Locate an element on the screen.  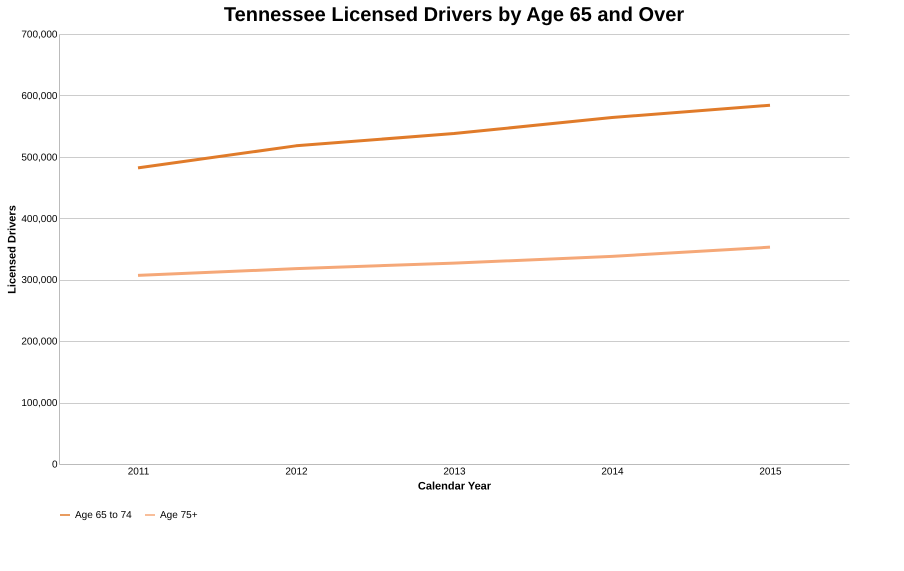
y-tick-label: 300,000 is located at coordinates (39, 280).